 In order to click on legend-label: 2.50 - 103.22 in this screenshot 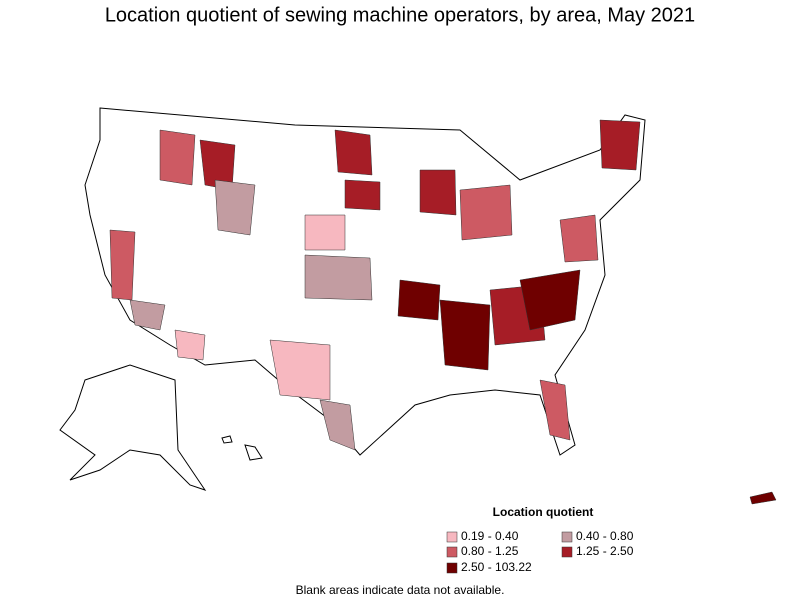, I will do `click(496, 567)`.